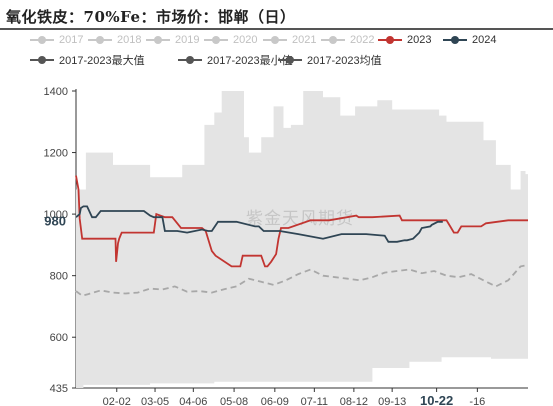 The height and width of the screenshot is (406, 553). Describe the element at coordinates (404, 40) in the screenshot. I see `legend-item-2023: 2023` at that location.